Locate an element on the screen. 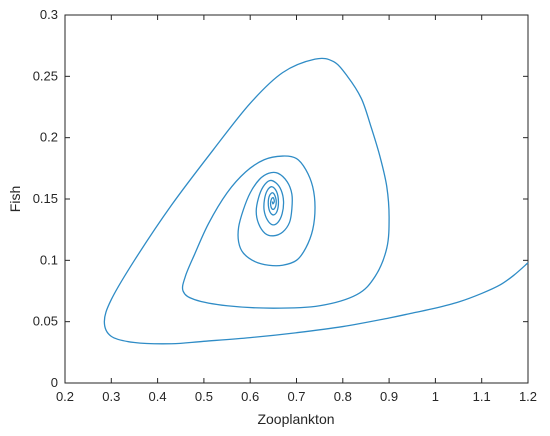  y-axis-title: Fish is located at coordinates (15, 199).